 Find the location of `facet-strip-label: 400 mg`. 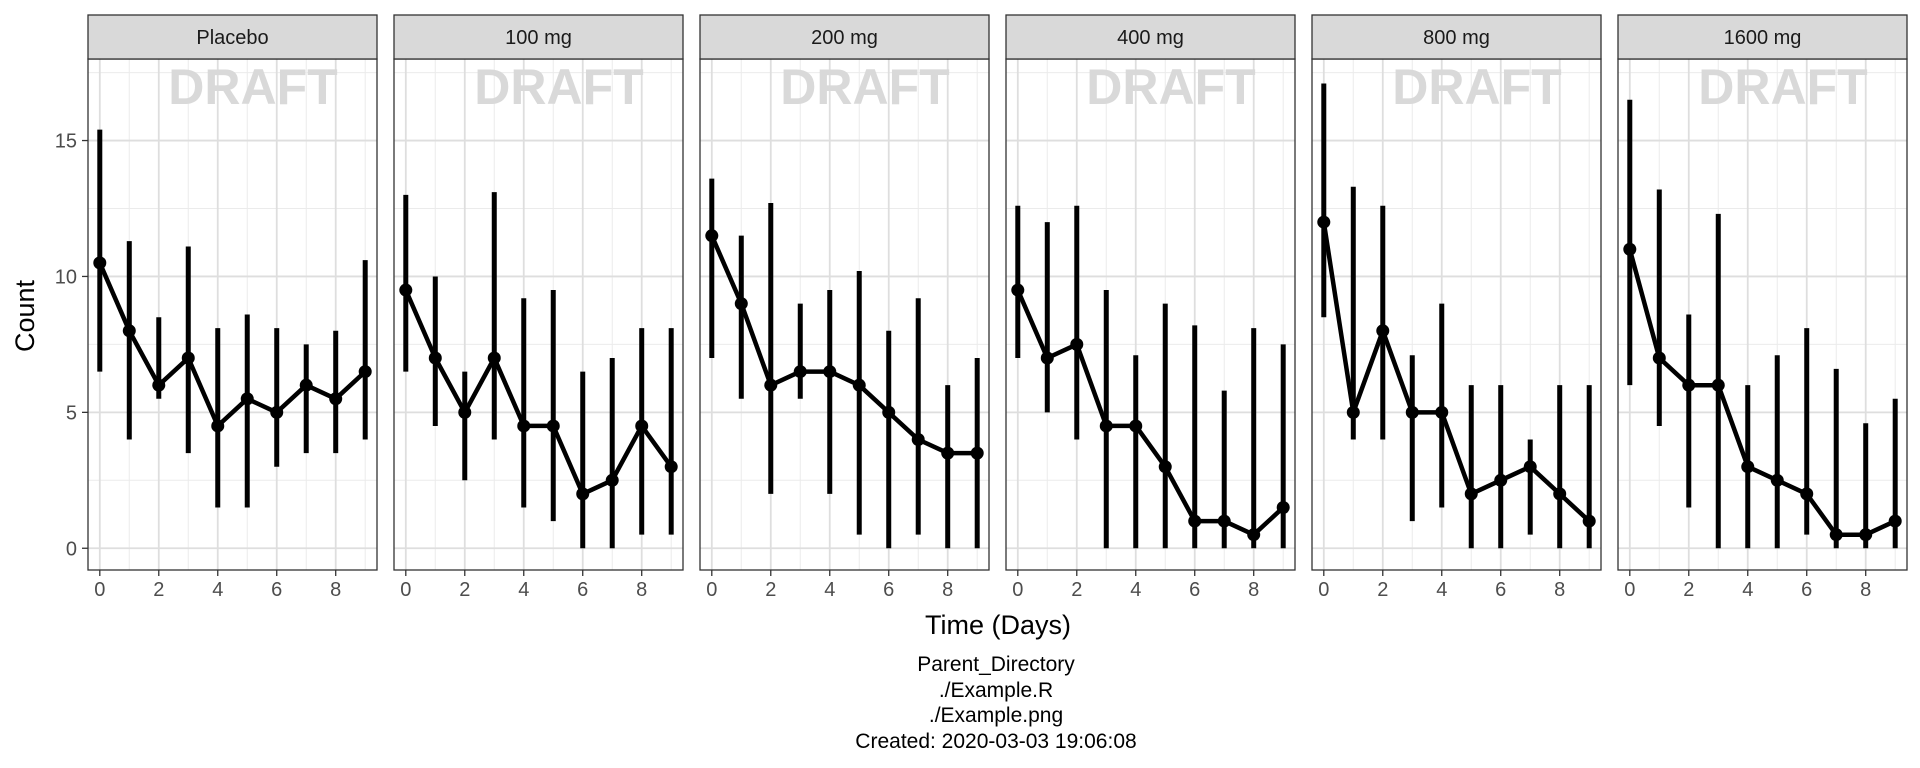

facet-strip-label: 400 mg is located at coordinates (1150, 38).